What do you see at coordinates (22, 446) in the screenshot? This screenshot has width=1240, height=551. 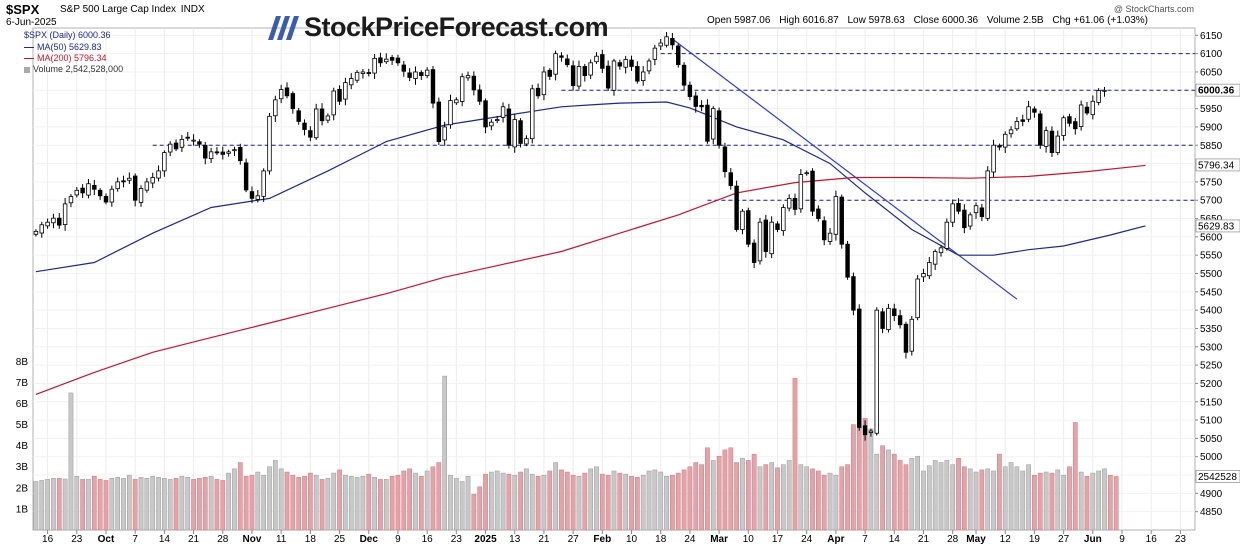 I see `volume-tick-label: 4B` at bounding box center [22, 446].